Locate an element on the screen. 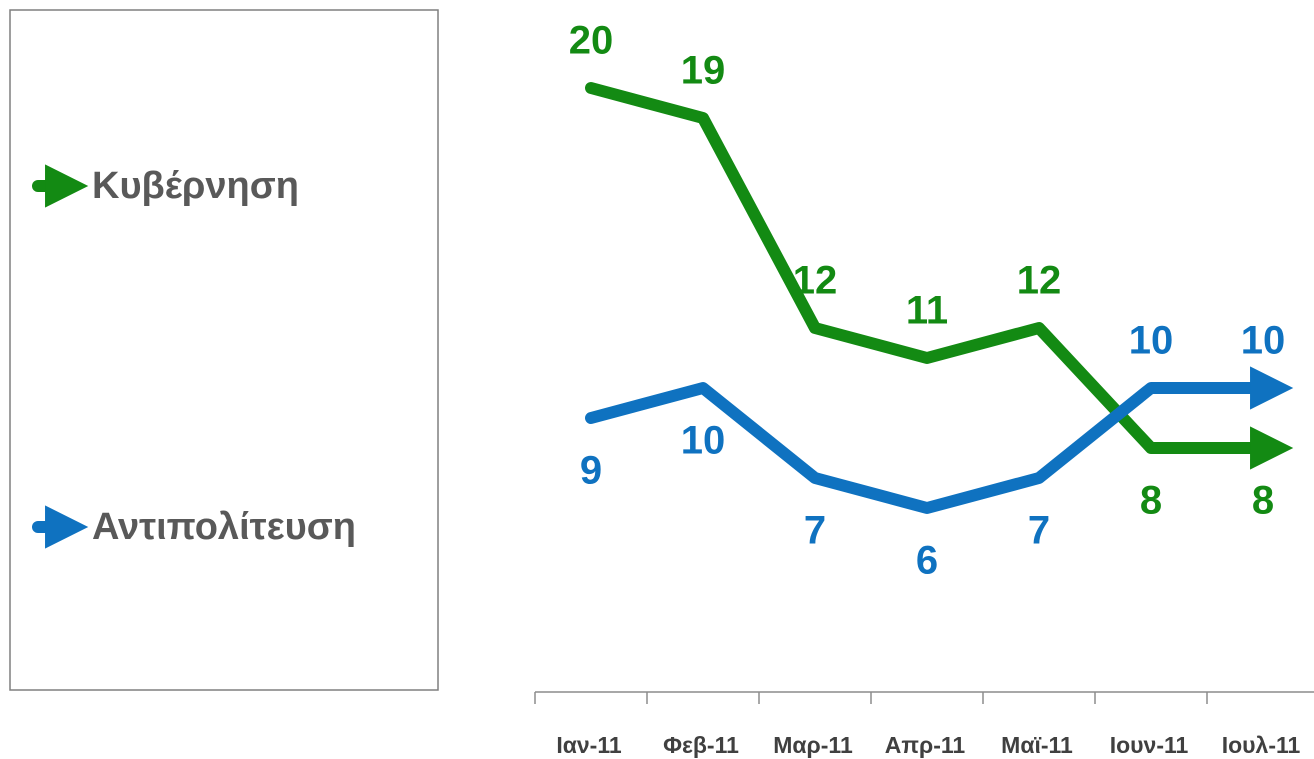 The height and width of the screenshot is (759, 1314). data-label: 6 is located at coordinates (927, 561).